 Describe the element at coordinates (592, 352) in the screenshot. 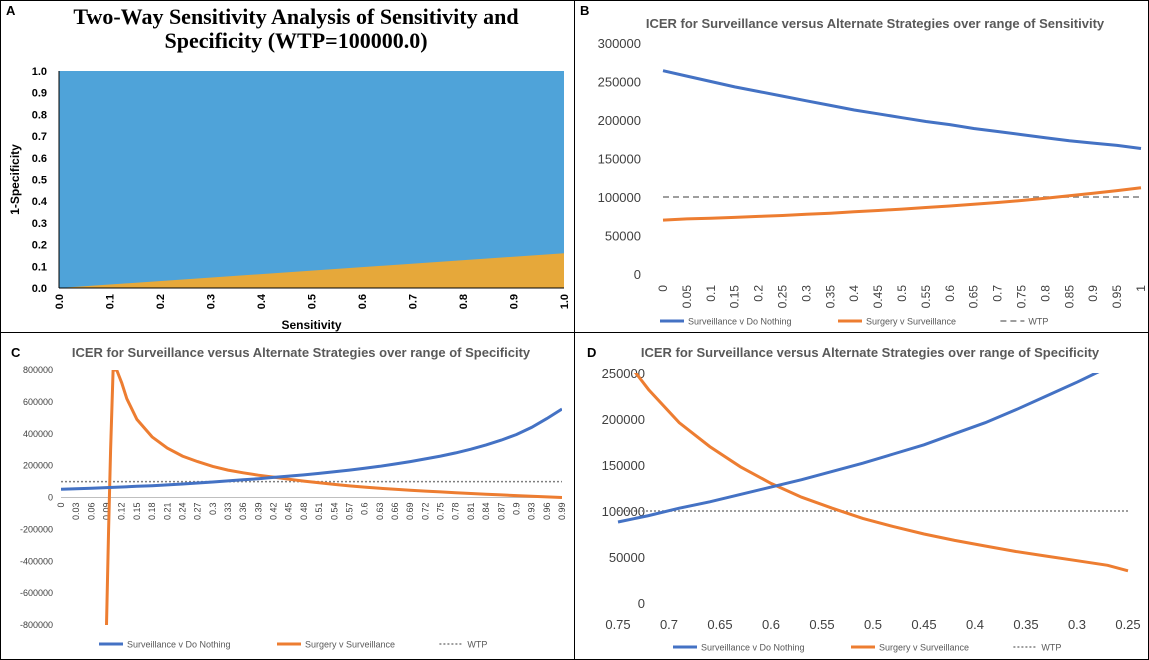

I see `panel-label-d: D` at that location.